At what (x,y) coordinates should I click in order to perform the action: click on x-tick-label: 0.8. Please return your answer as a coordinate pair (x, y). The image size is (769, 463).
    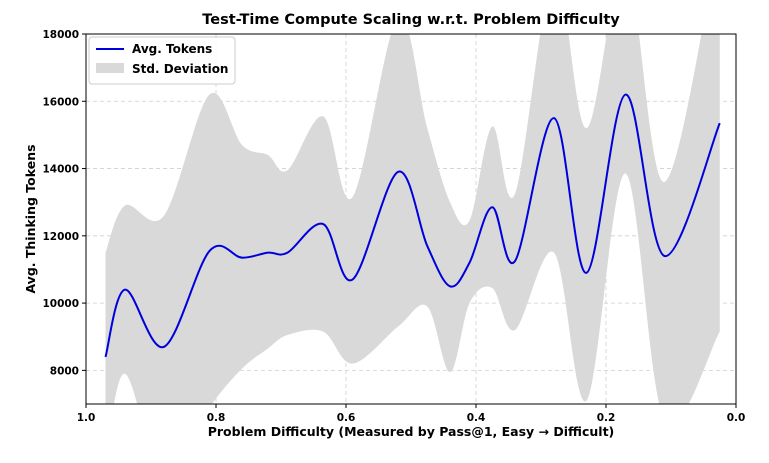
    Looking at the image, I should click on (216, 418).